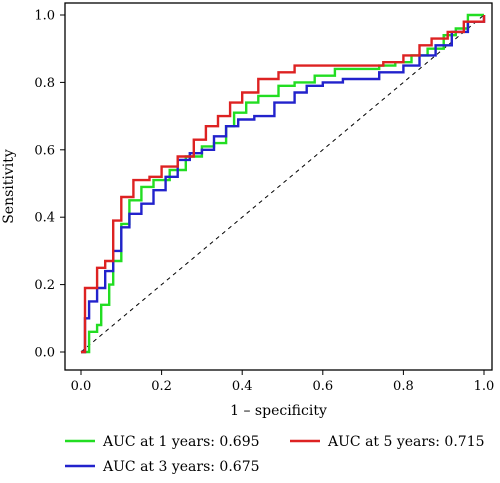  What do you see at coordinates (181, 467) in the screenshot?
I see `legend-label-2: AUC at 3 years: 0.675` at bounding box center [181, 467].